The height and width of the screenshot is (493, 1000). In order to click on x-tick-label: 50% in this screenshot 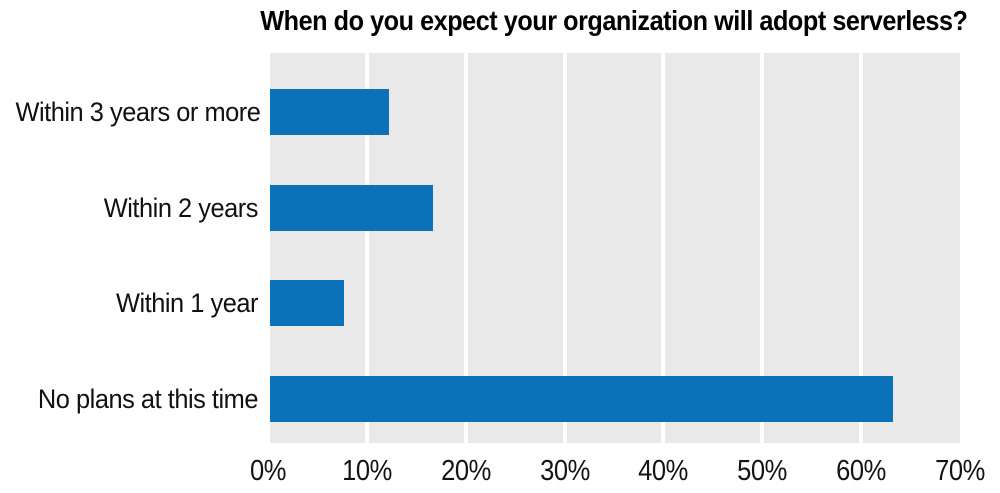, I will do `click(762, 471)`.